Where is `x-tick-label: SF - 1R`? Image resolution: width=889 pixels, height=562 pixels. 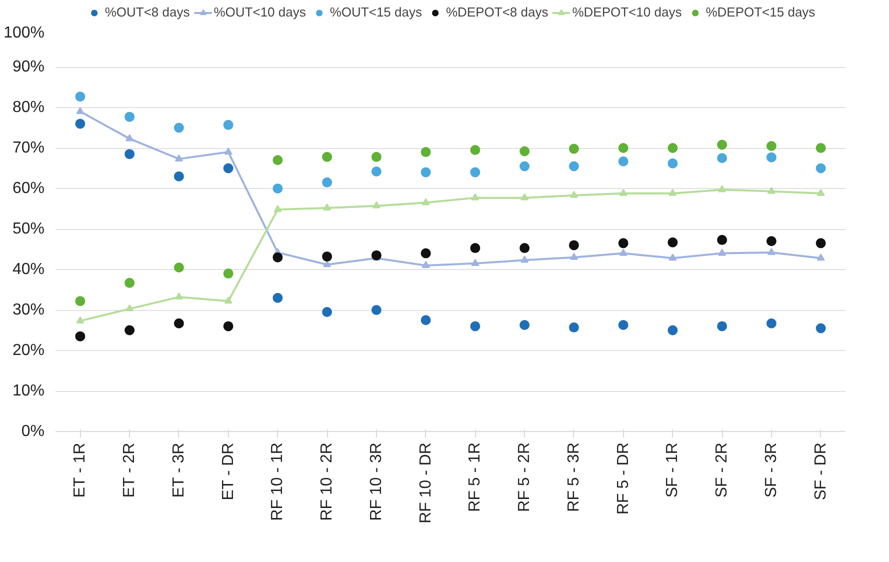
x-tick-label: SF - 1R is located at coordinates (673, 470).